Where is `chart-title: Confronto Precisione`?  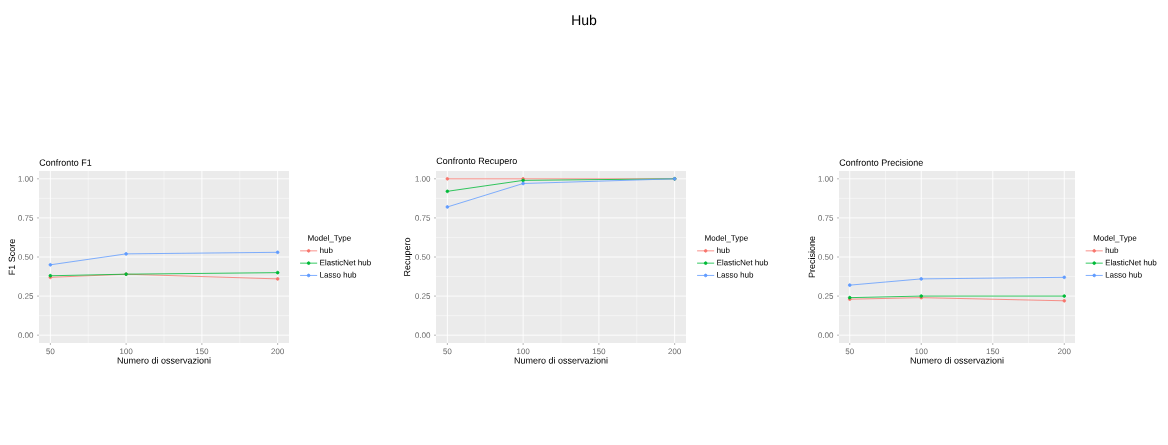
chart-title: Confronto Precisione is located at coordinates (881, 162).